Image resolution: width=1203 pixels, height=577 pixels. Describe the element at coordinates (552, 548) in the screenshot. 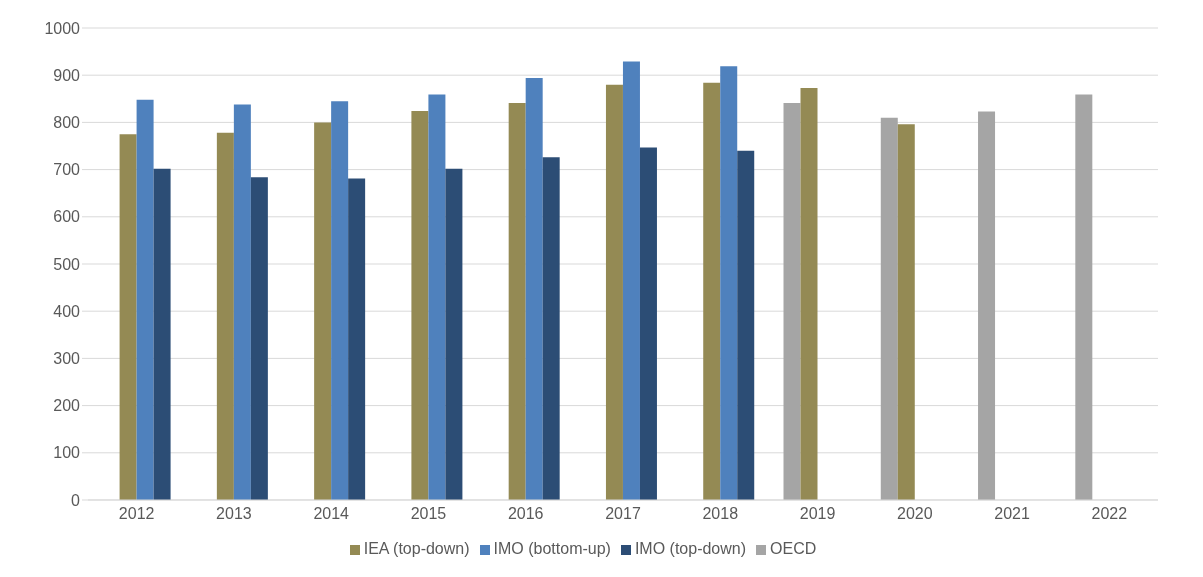

I see `legend-label: IMO (bottom-up)` at that location.